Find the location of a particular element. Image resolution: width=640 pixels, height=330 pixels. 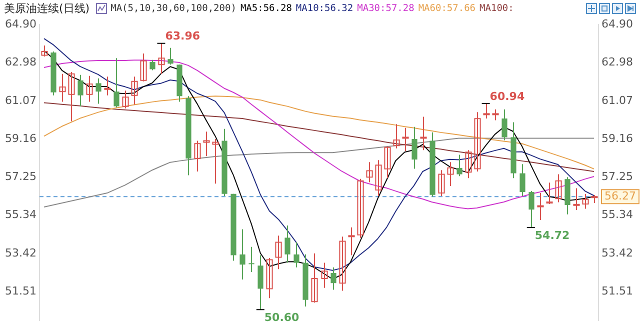

text: MA100: is located at coordinates (497, 8).